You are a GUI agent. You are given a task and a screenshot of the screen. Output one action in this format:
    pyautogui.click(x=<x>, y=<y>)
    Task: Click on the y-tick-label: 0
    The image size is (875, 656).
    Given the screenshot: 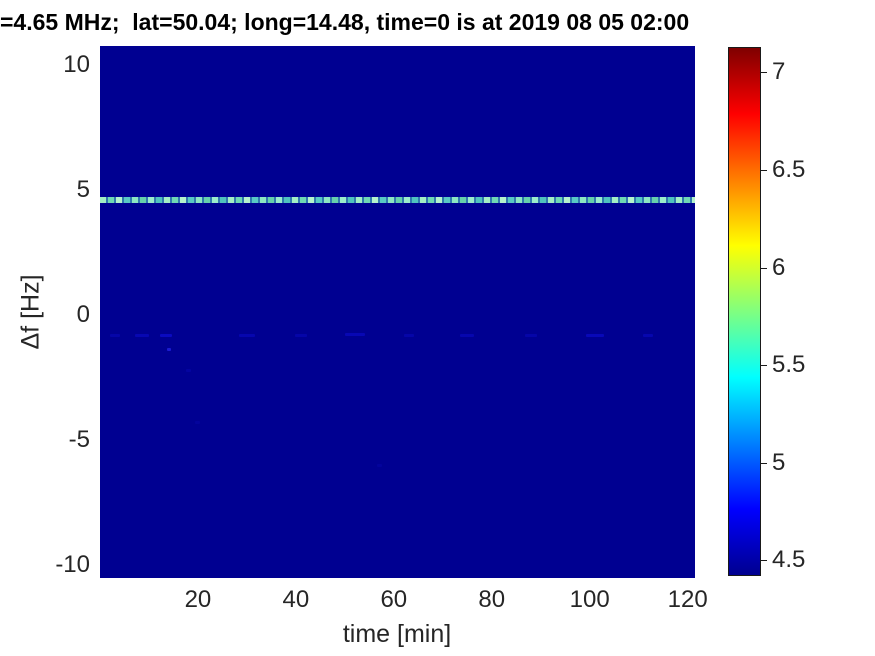 What is the action you would take?
    pyautogui.click(x=83, y=314)
    